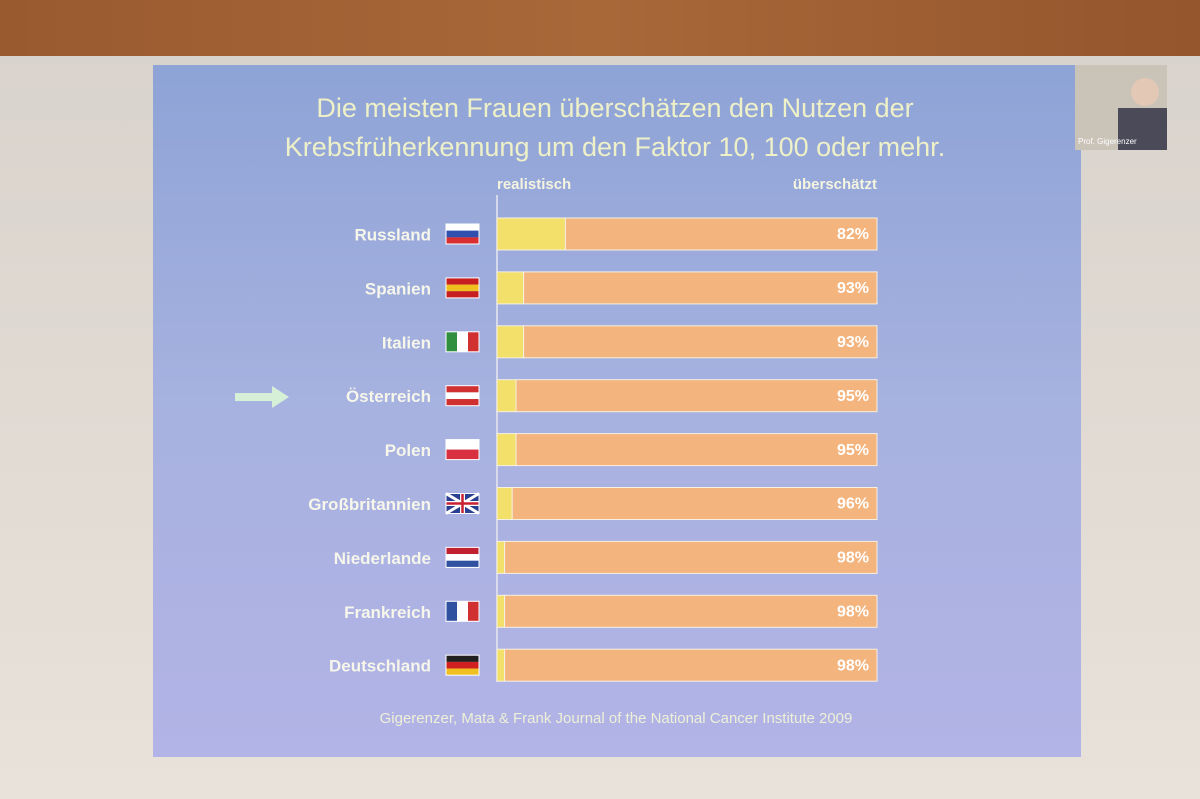 Image resolution: width=1200 pixels, height=799 pixels. What do you see at coordinates (388, 396) in the screenshot?
I see `category-label: Österreich` at bounding box center [388, 396].